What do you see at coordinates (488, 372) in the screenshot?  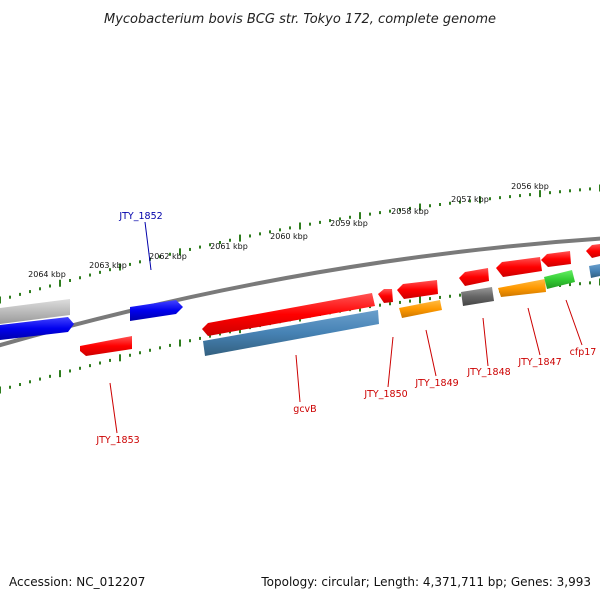 I see `gene-label: JTY_1848` at bounding box center [488, 372].